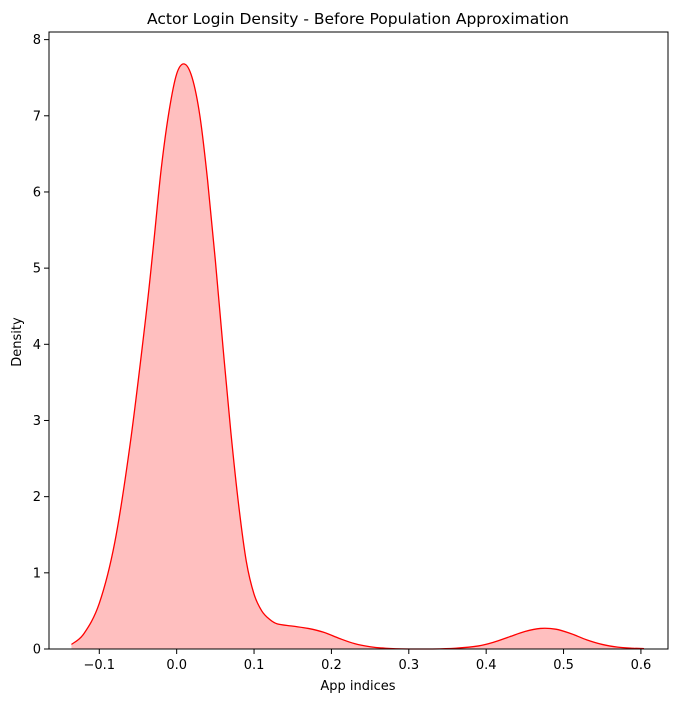 The image size is (678, 701). I want to click on y-axis: 0 1 2 3 4 5 6 7 8, so click(41, 345).